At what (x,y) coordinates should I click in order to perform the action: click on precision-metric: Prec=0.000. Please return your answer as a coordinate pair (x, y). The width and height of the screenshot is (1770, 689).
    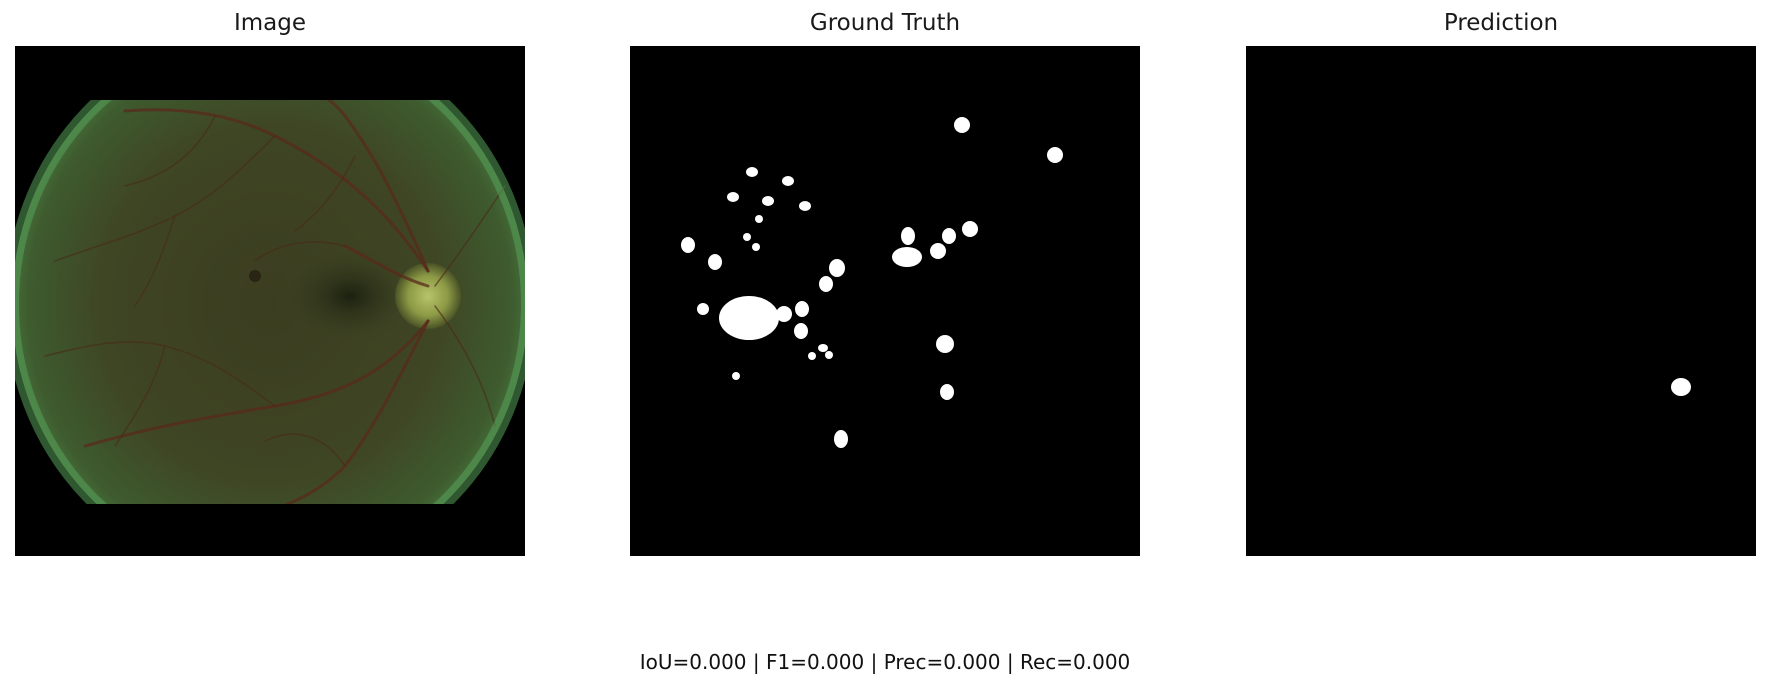
    Looking at the image, I should click on (942, 662).